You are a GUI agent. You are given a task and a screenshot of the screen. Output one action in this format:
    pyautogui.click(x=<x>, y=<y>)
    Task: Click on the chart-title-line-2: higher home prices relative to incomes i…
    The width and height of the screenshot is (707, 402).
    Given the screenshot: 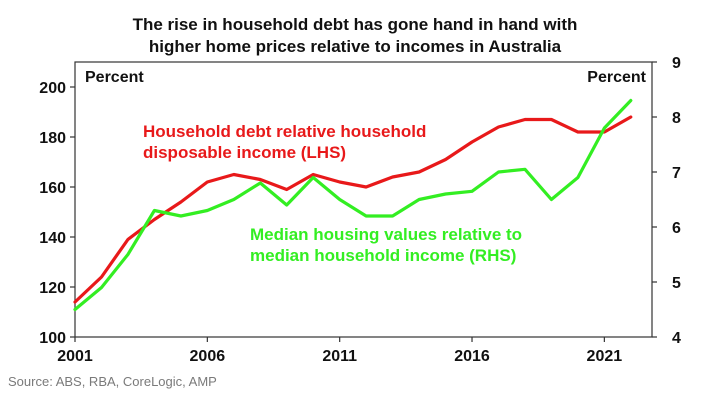 What is the action you would take?
    pyautogui.click(x=355, y=46)
    